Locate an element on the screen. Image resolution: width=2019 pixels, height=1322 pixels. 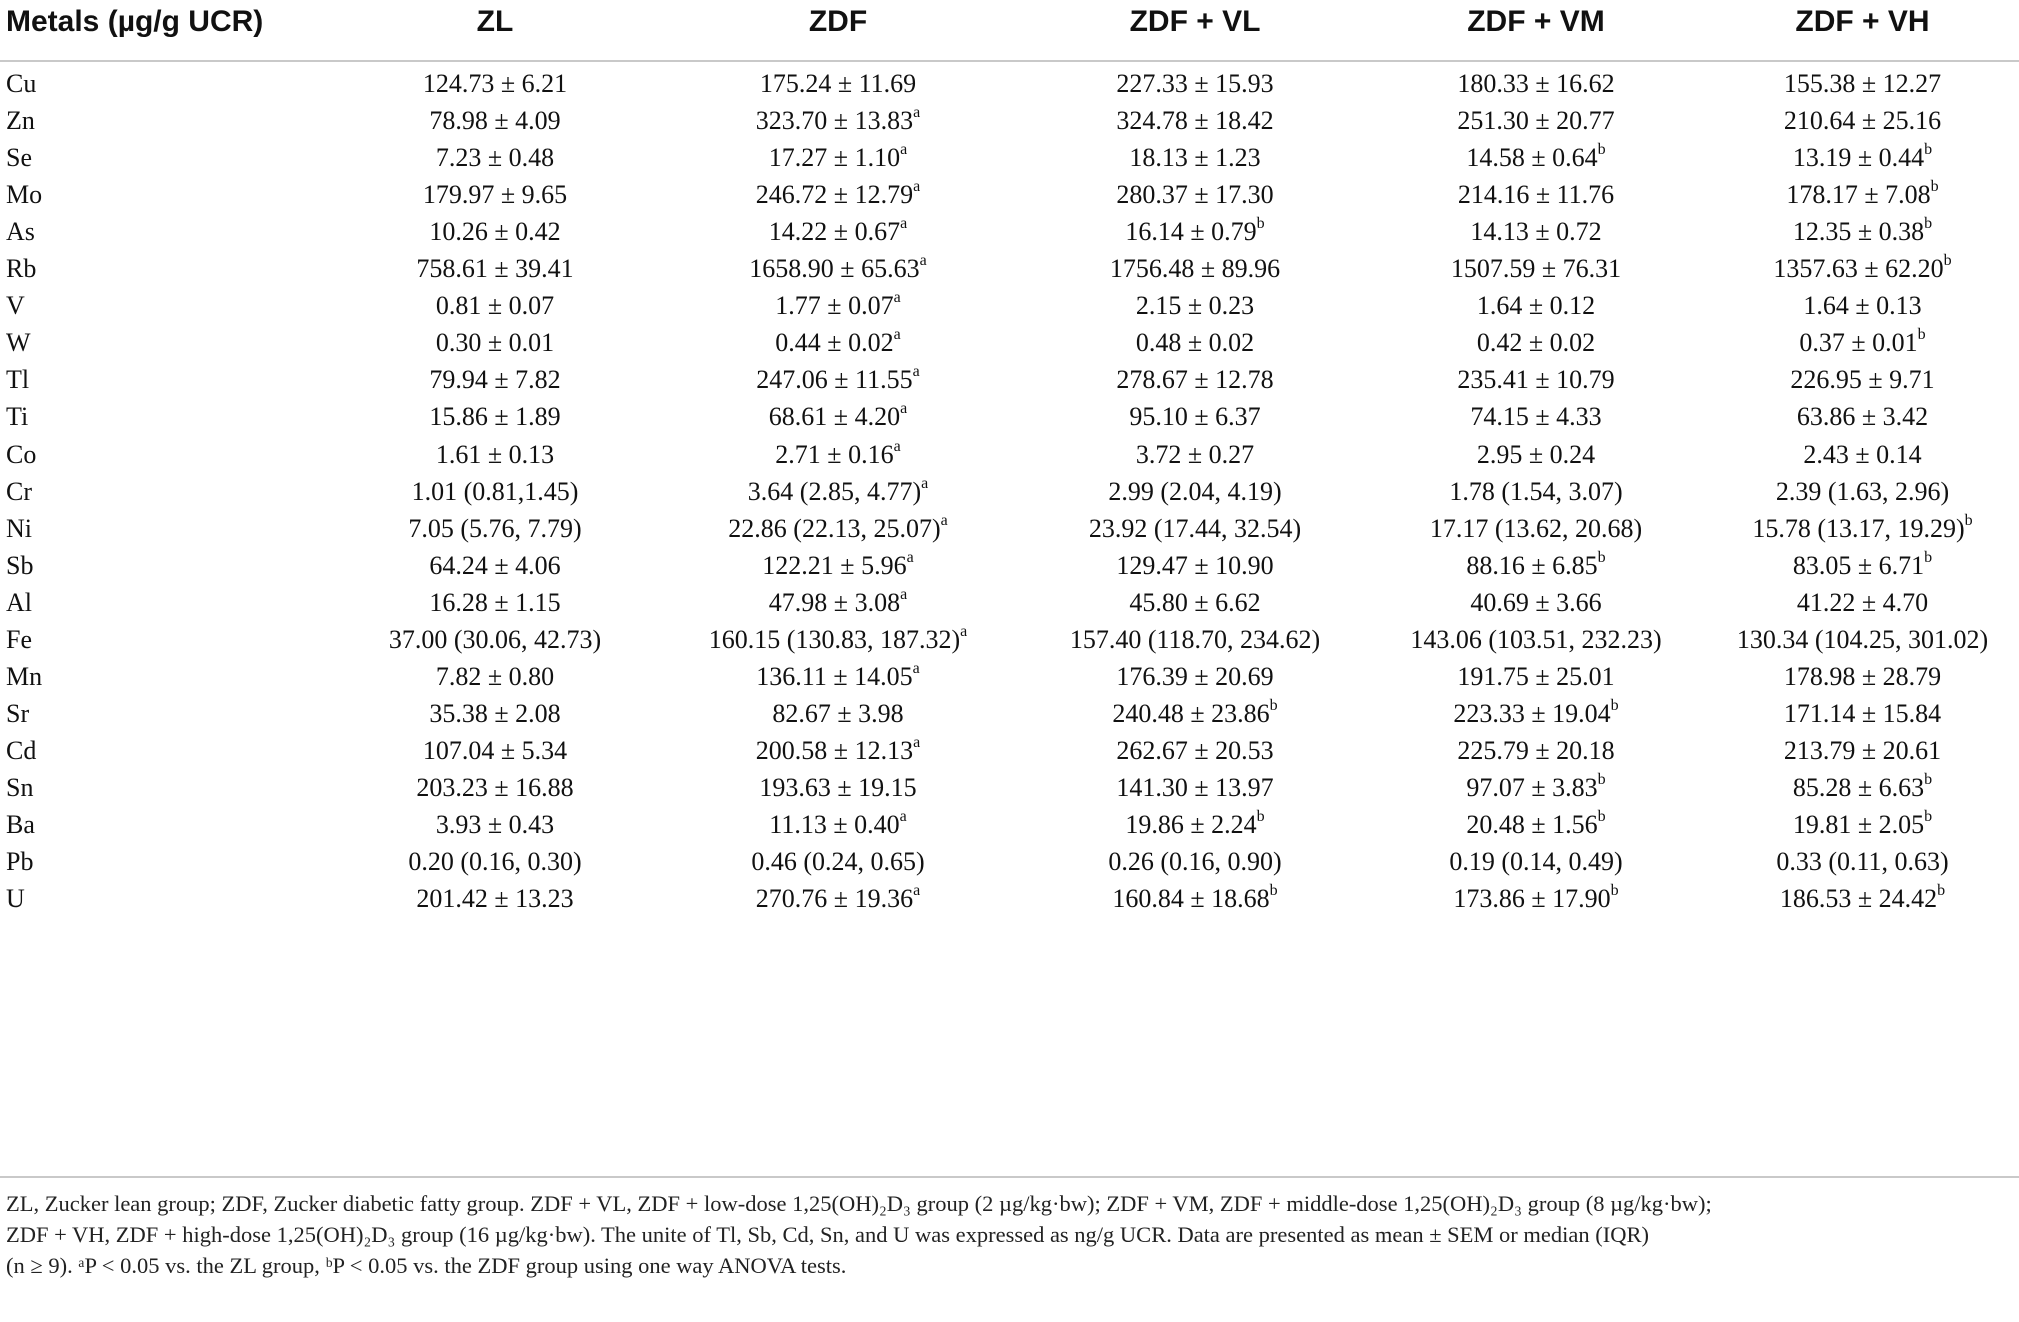
value-cell: 82.67 ± 3.98 is located at coordinates (838, 714).